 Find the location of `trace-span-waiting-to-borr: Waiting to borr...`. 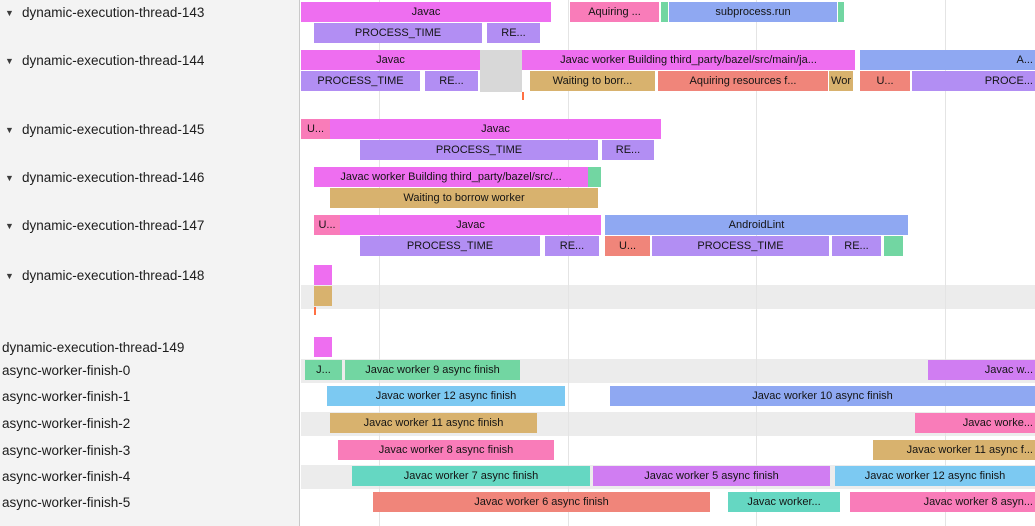

trace-span-waiting-to-borr: Waiting to borr... is located at coordinates (592, 81).